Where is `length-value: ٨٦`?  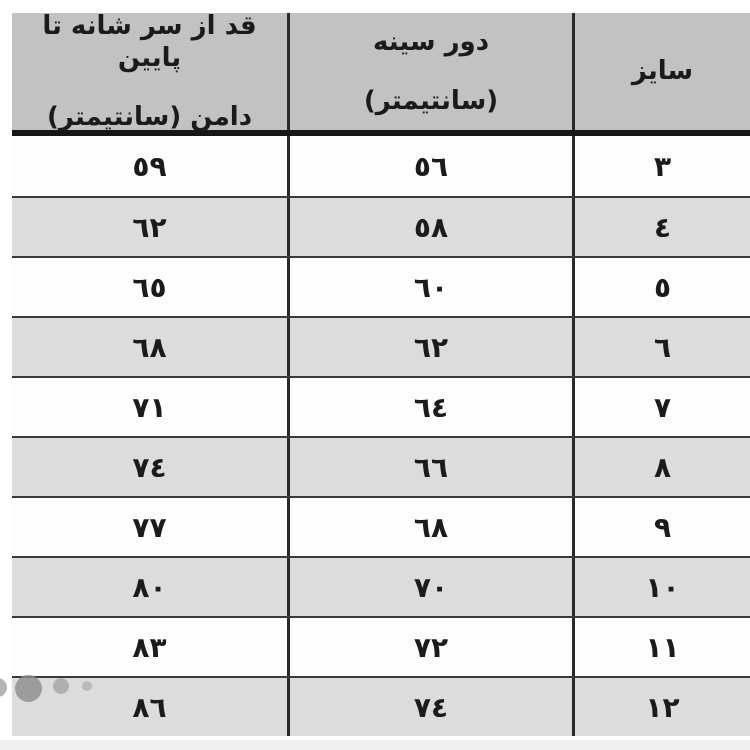 length-value: ٨٦ is located at coordinates (149, 707).